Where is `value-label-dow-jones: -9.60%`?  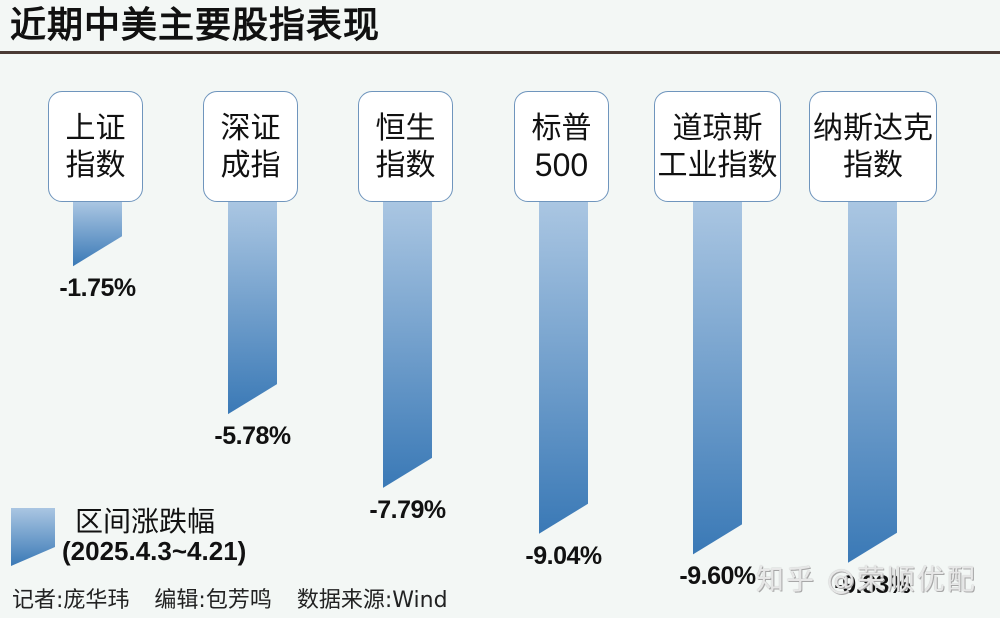 value-label-dow-jones: -9.60% is located at coordinates (717, 576).